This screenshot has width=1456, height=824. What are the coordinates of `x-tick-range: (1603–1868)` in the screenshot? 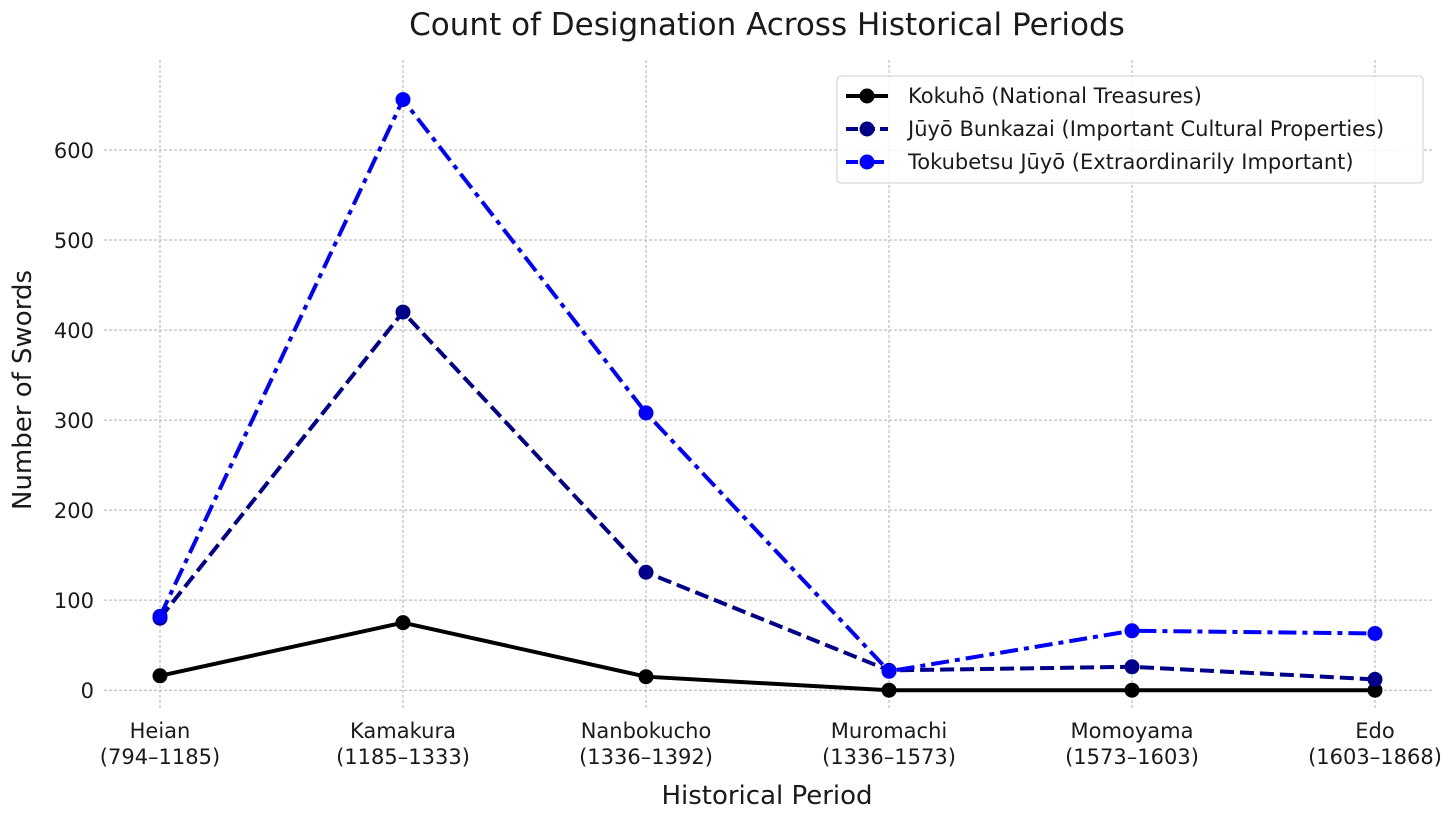 It's located at (1375, 757).